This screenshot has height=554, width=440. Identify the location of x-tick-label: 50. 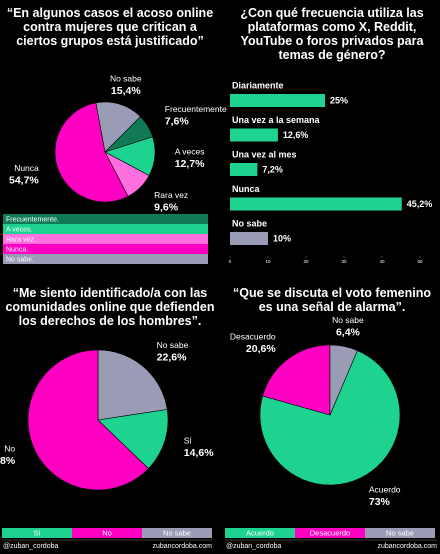
(420, 261).